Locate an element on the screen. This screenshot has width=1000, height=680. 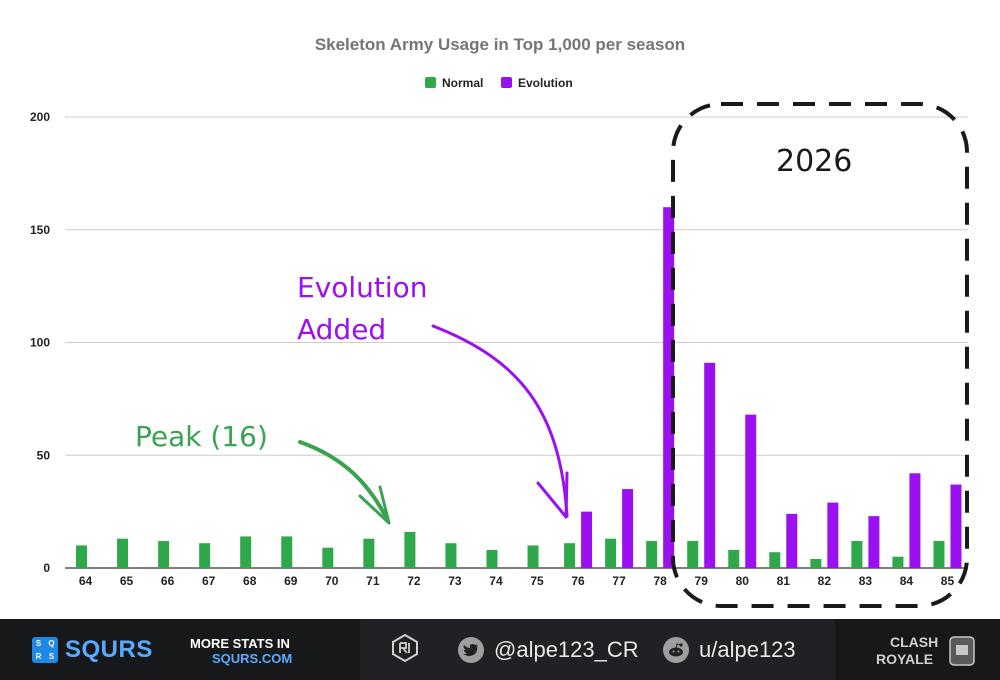
x-tick-label: 75 is located at coordinates (537, 581).